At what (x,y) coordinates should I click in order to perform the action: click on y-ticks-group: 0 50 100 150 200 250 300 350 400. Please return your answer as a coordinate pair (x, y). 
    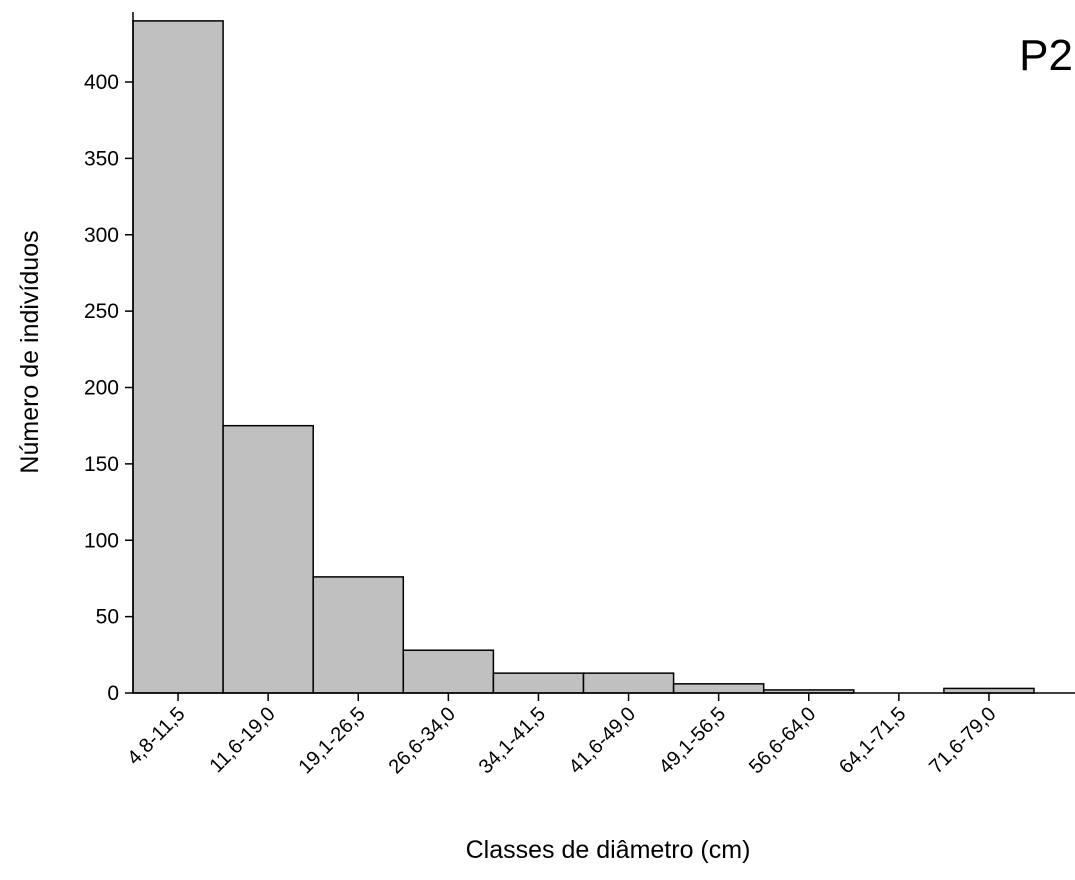
    Looking at the image, I should click on (108, 388).